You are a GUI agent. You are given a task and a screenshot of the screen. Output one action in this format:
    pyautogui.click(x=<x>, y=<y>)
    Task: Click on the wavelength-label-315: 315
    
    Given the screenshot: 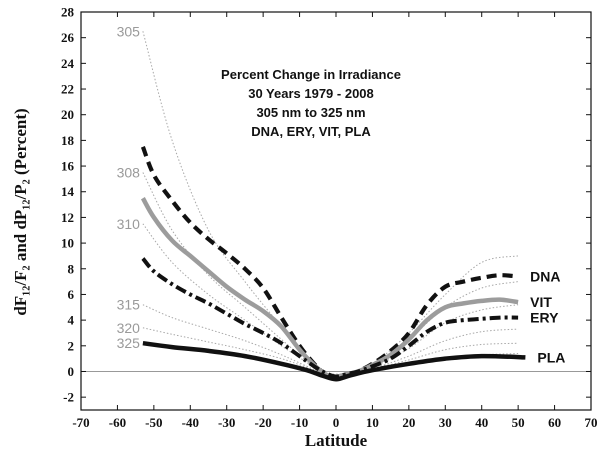 What is the action you would take?
    pyautogui.click(x=129, y=305)
    